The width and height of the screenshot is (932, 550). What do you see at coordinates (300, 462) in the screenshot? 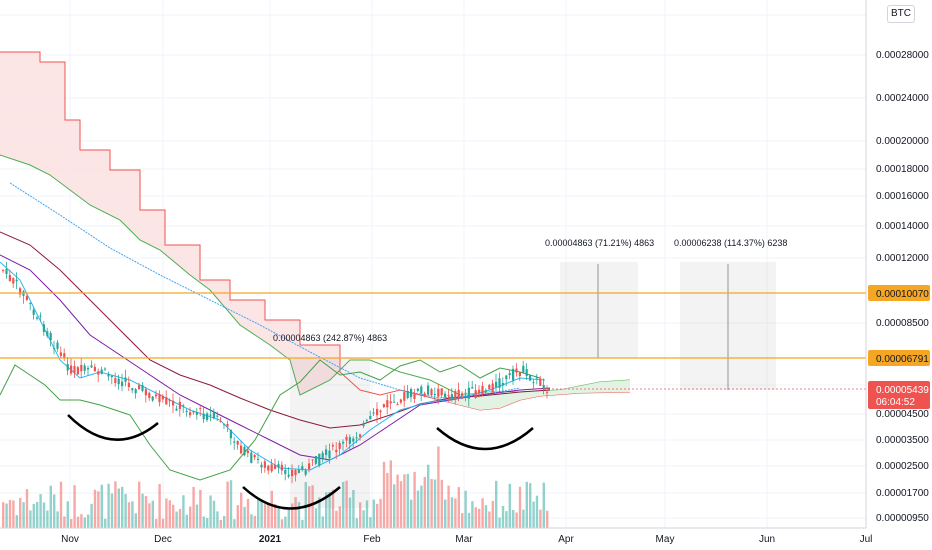
I see `head-shoulders-arcs` at bounding box center [300, 462].